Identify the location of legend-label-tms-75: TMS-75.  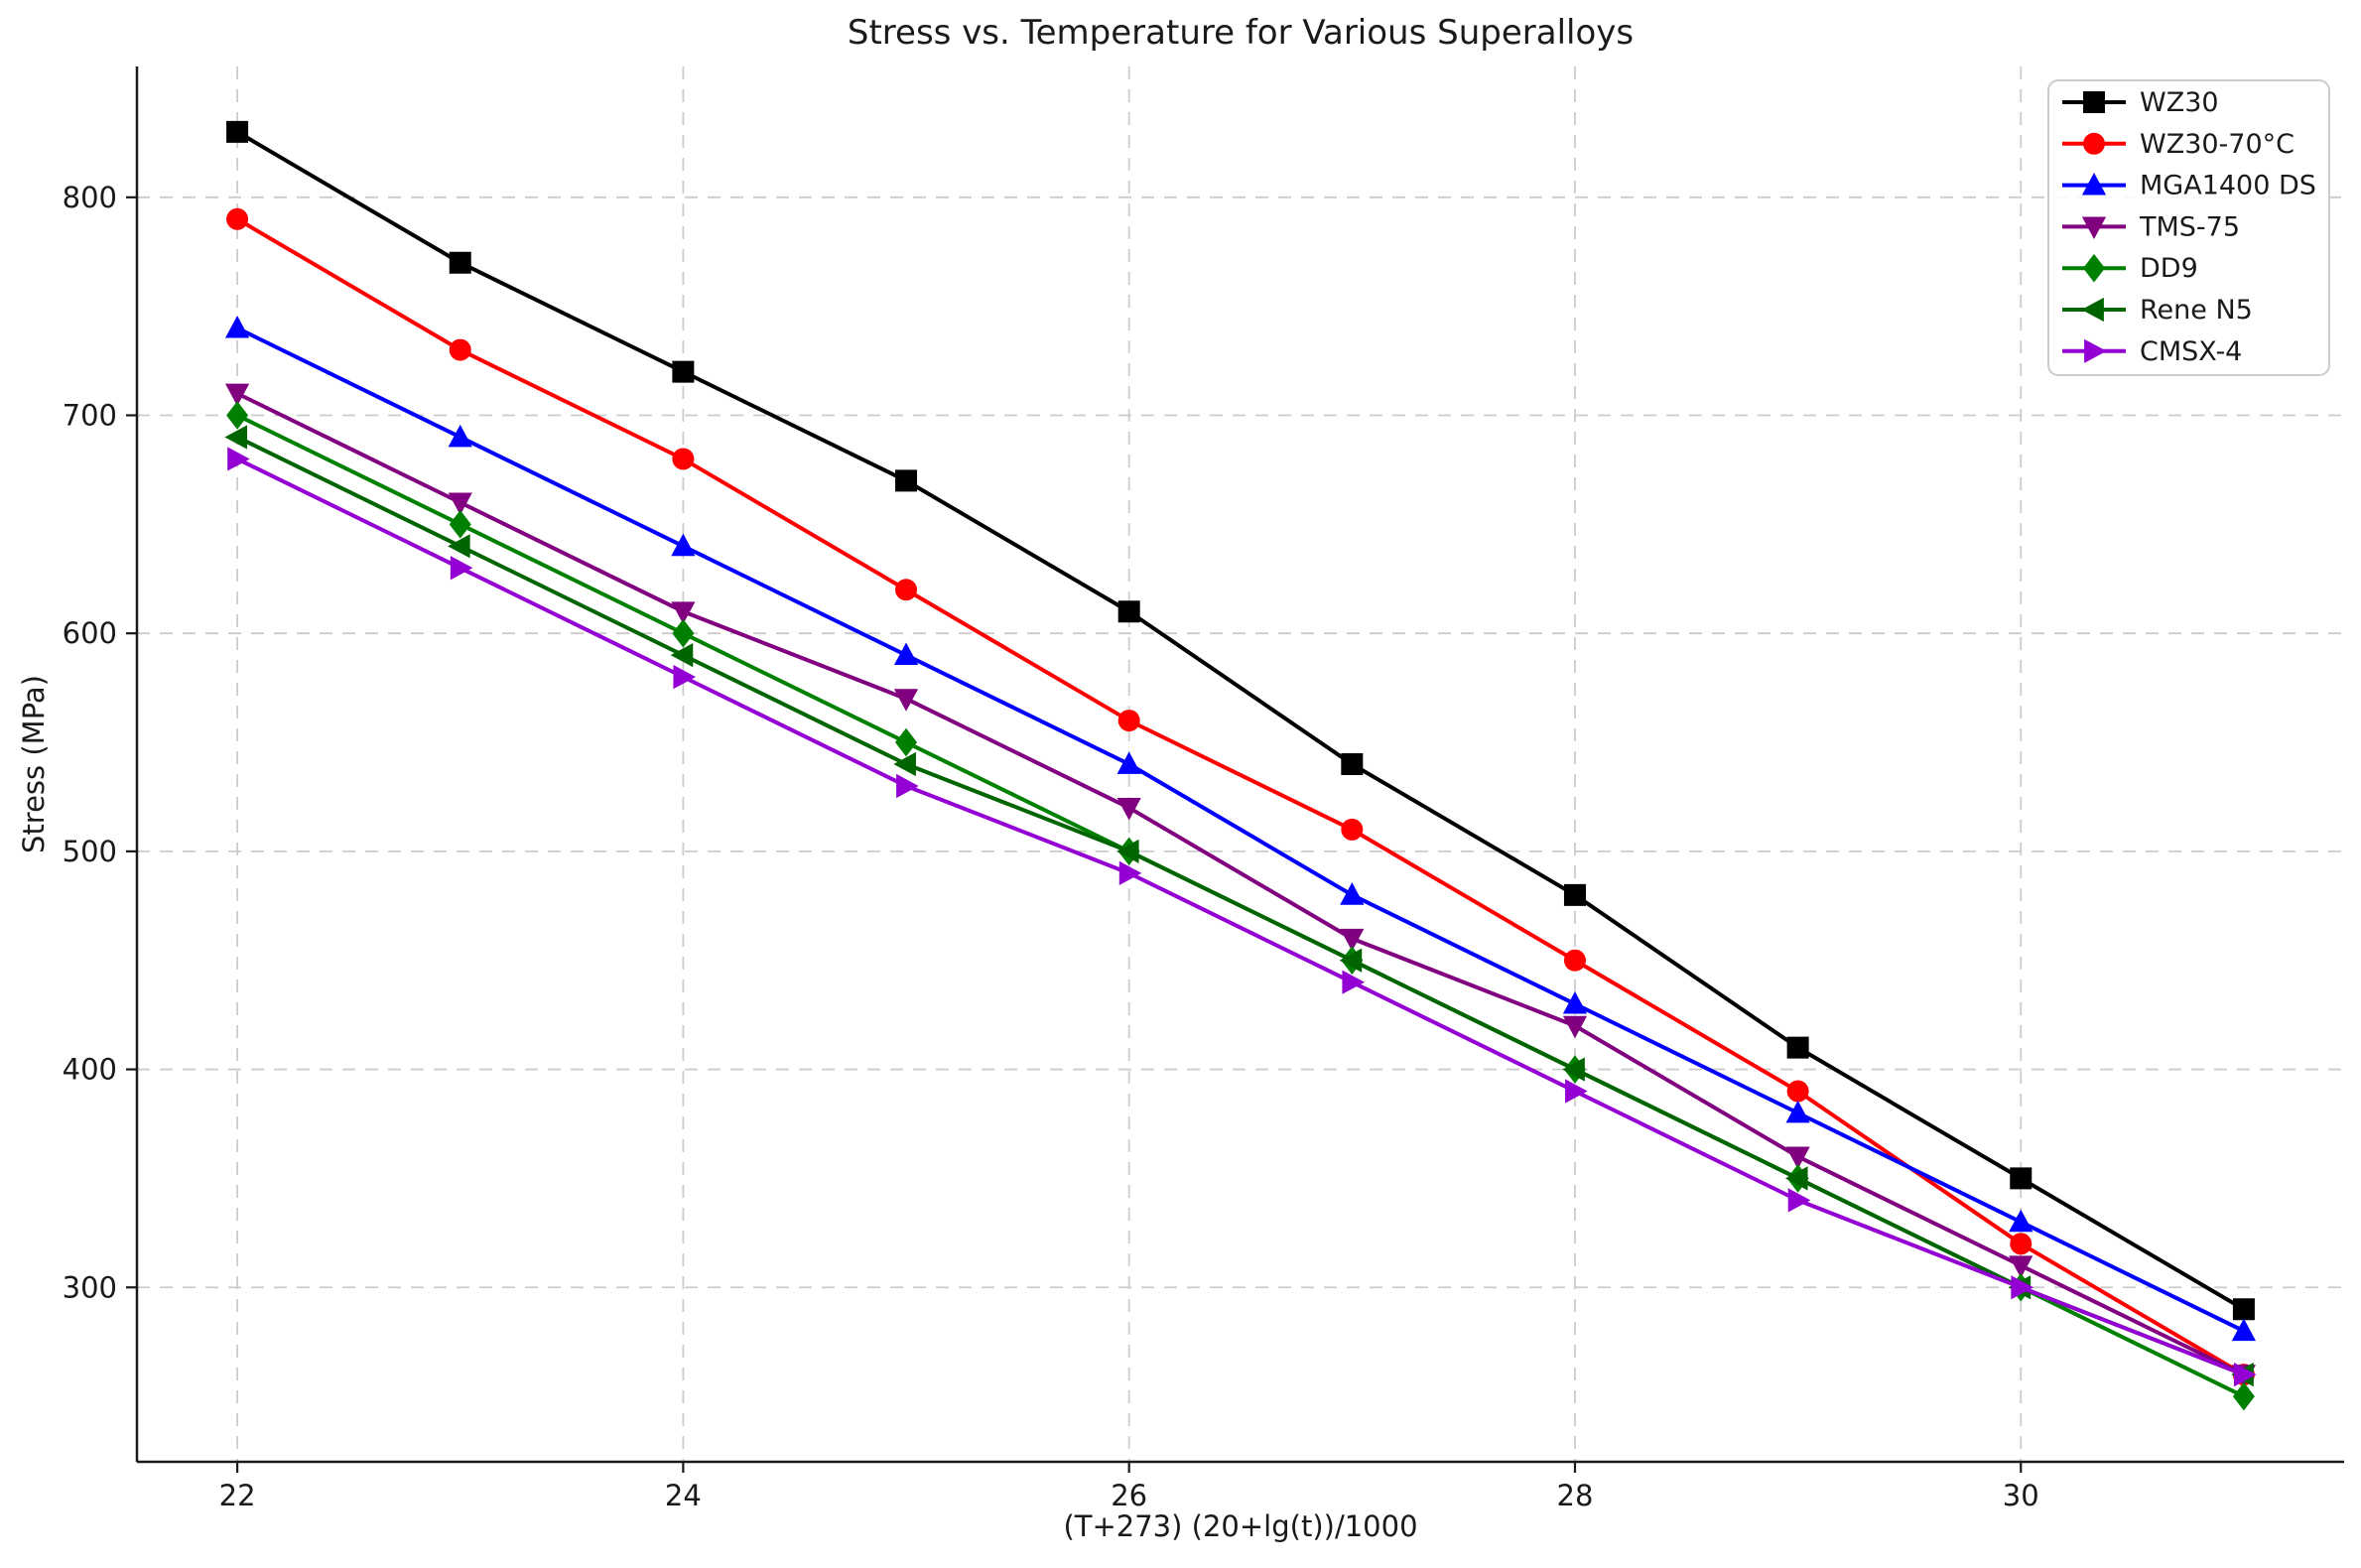
(2189, 226).